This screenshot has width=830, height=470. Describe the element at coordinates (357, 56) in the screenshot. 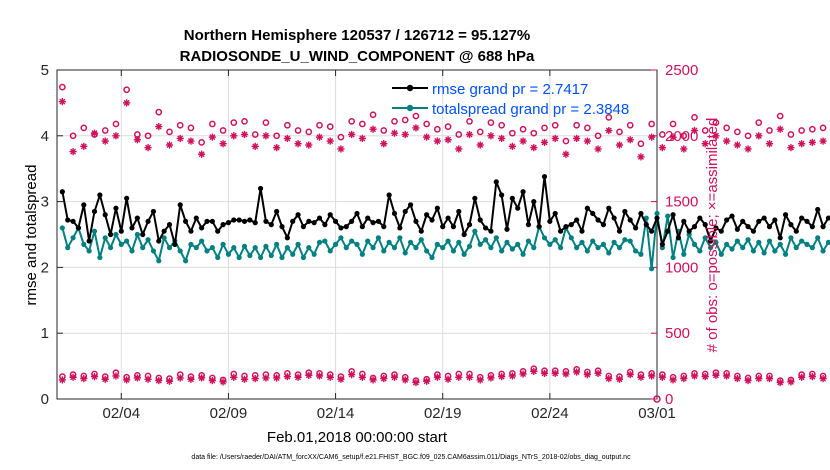

I see `chart-title-line2: RADIOSONDE_U_WIND_COMPONENT @ 688 hPa` at that location.